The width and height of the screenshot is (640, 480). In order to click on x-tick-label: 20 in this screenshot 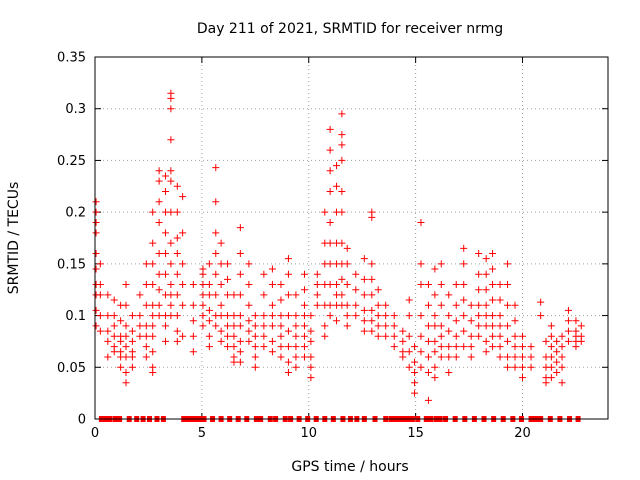, I will do `click(522, 433)`.